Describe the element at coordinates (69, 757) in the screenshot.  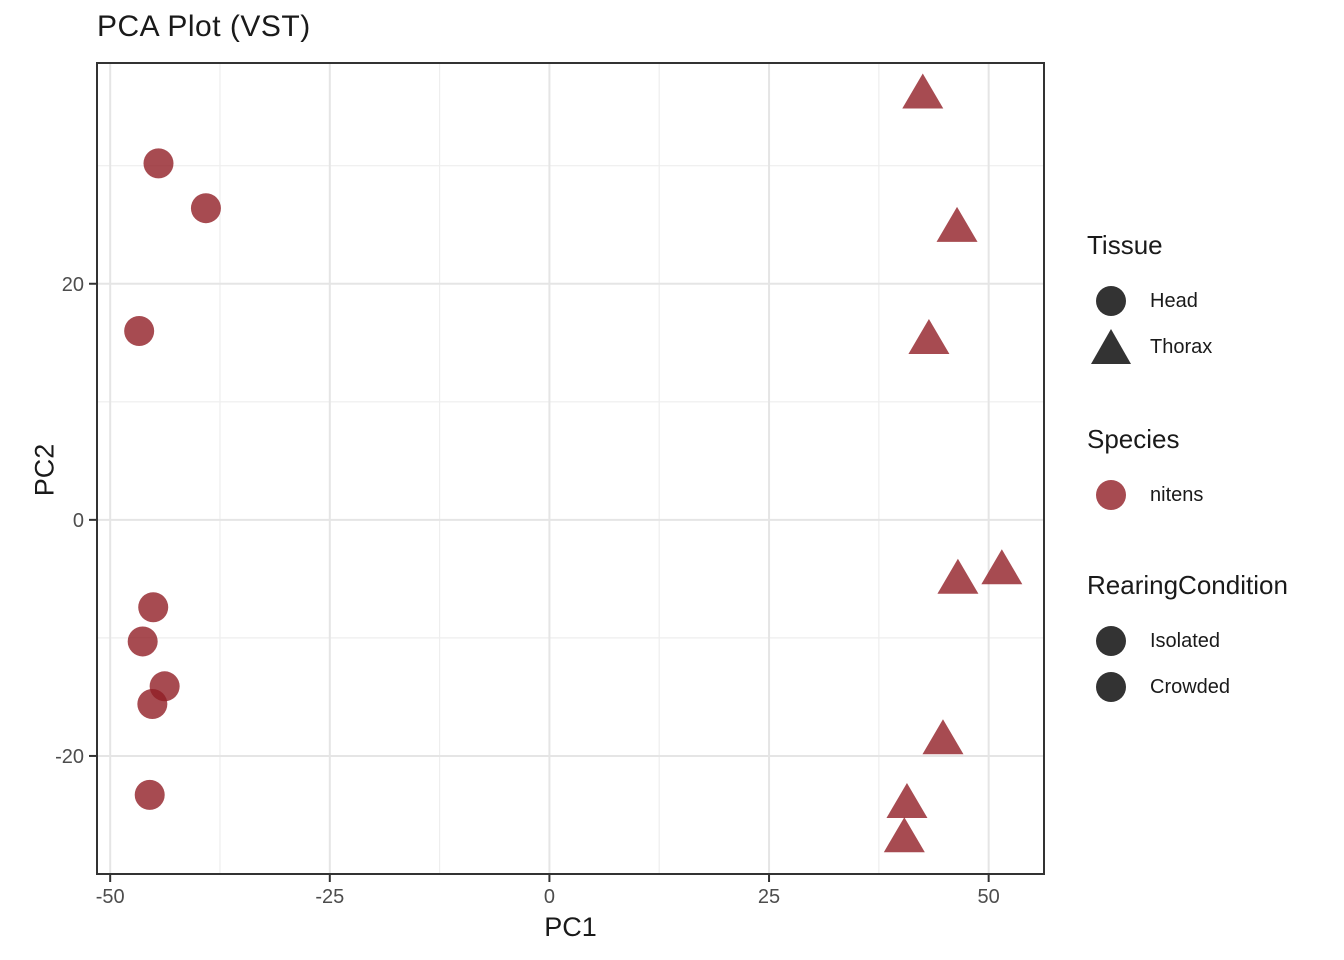
I see `y-tick-label: -20` at that location.